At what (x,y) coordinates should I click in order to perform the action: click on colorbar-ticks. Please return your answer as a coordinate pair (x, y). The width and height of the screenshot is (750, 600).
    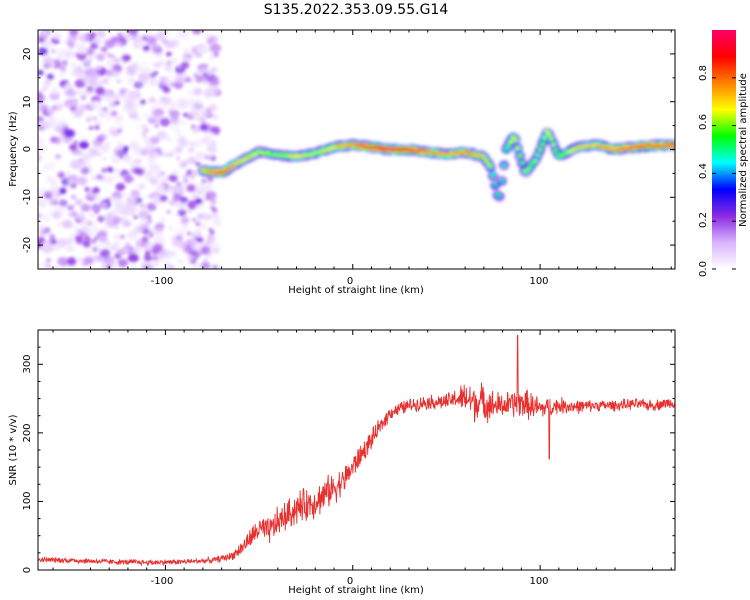
    Looking at the image, I should click on (724, 173).